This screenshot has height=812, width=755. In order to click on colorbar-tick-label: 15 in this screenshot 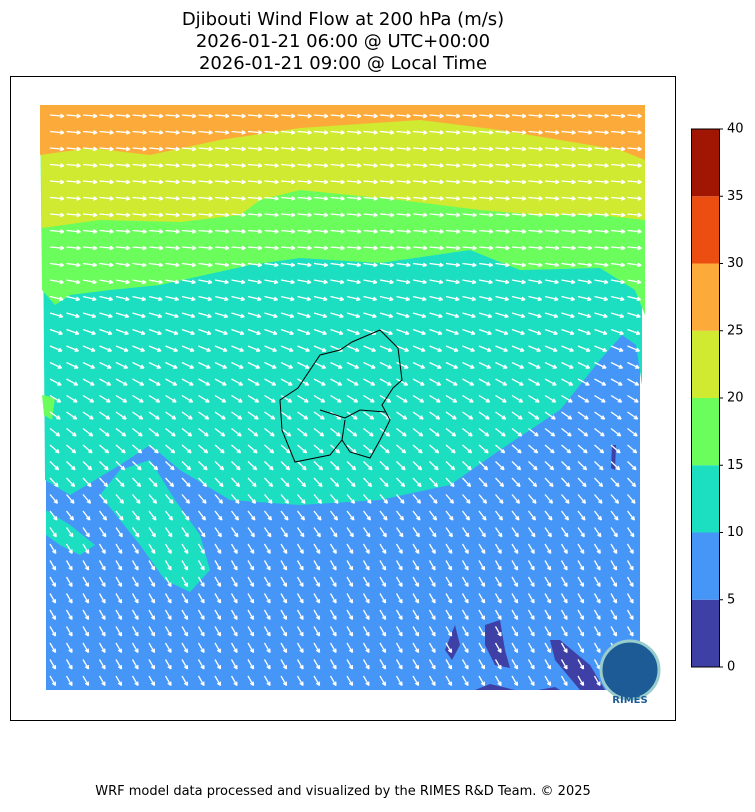, I will do `click(735, 465)`.